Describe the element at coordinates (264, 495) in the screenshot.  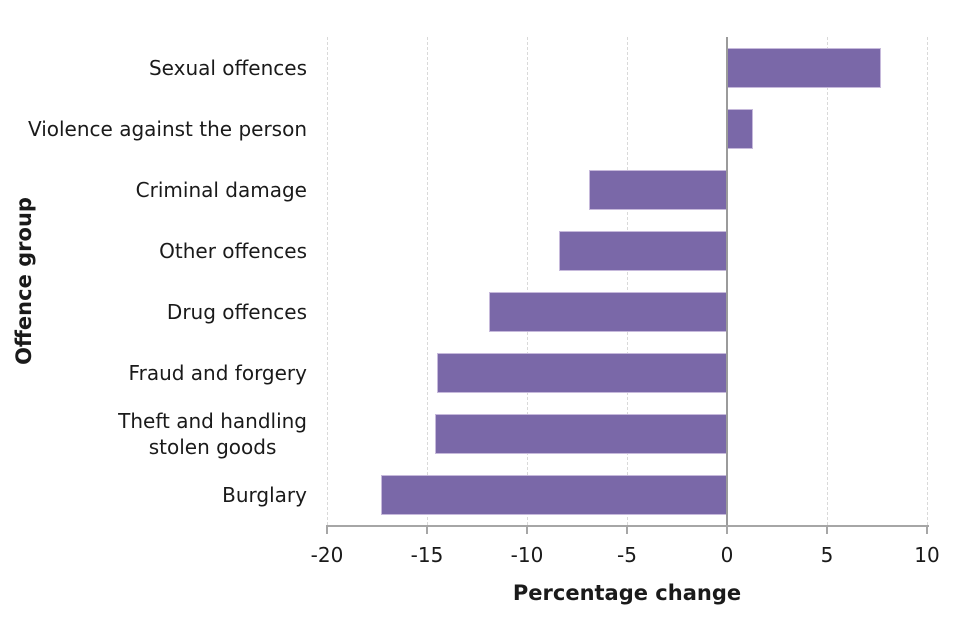
I see `category-label: Burglary` at that location.